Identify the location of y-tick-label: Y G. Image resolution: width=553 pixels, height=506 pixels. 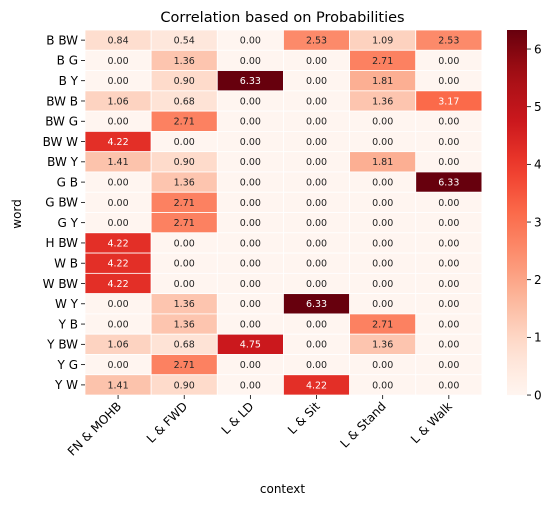
(67, 365).